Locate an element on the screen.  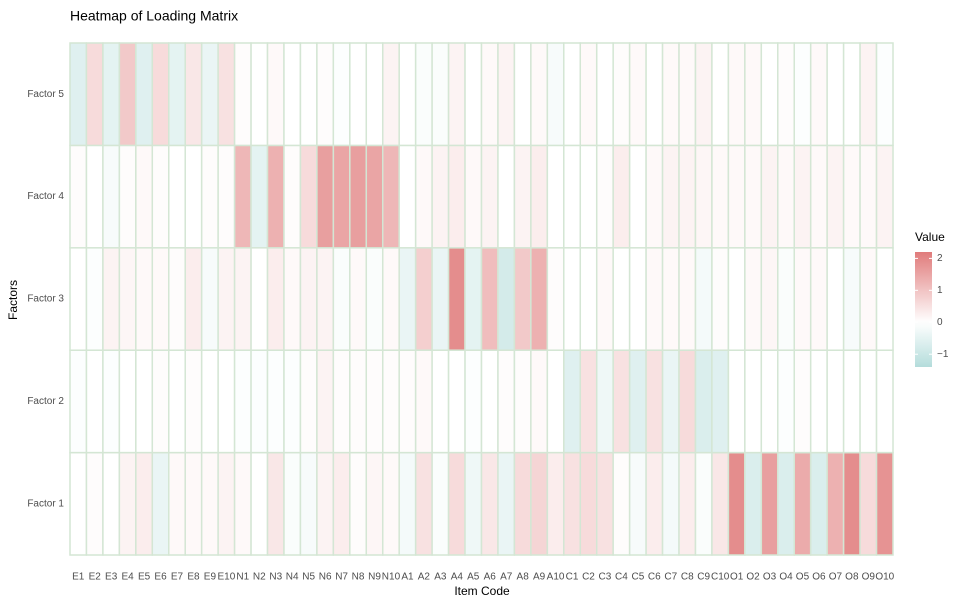
x-tick-label: O5 is located at coordinates (803, 577).